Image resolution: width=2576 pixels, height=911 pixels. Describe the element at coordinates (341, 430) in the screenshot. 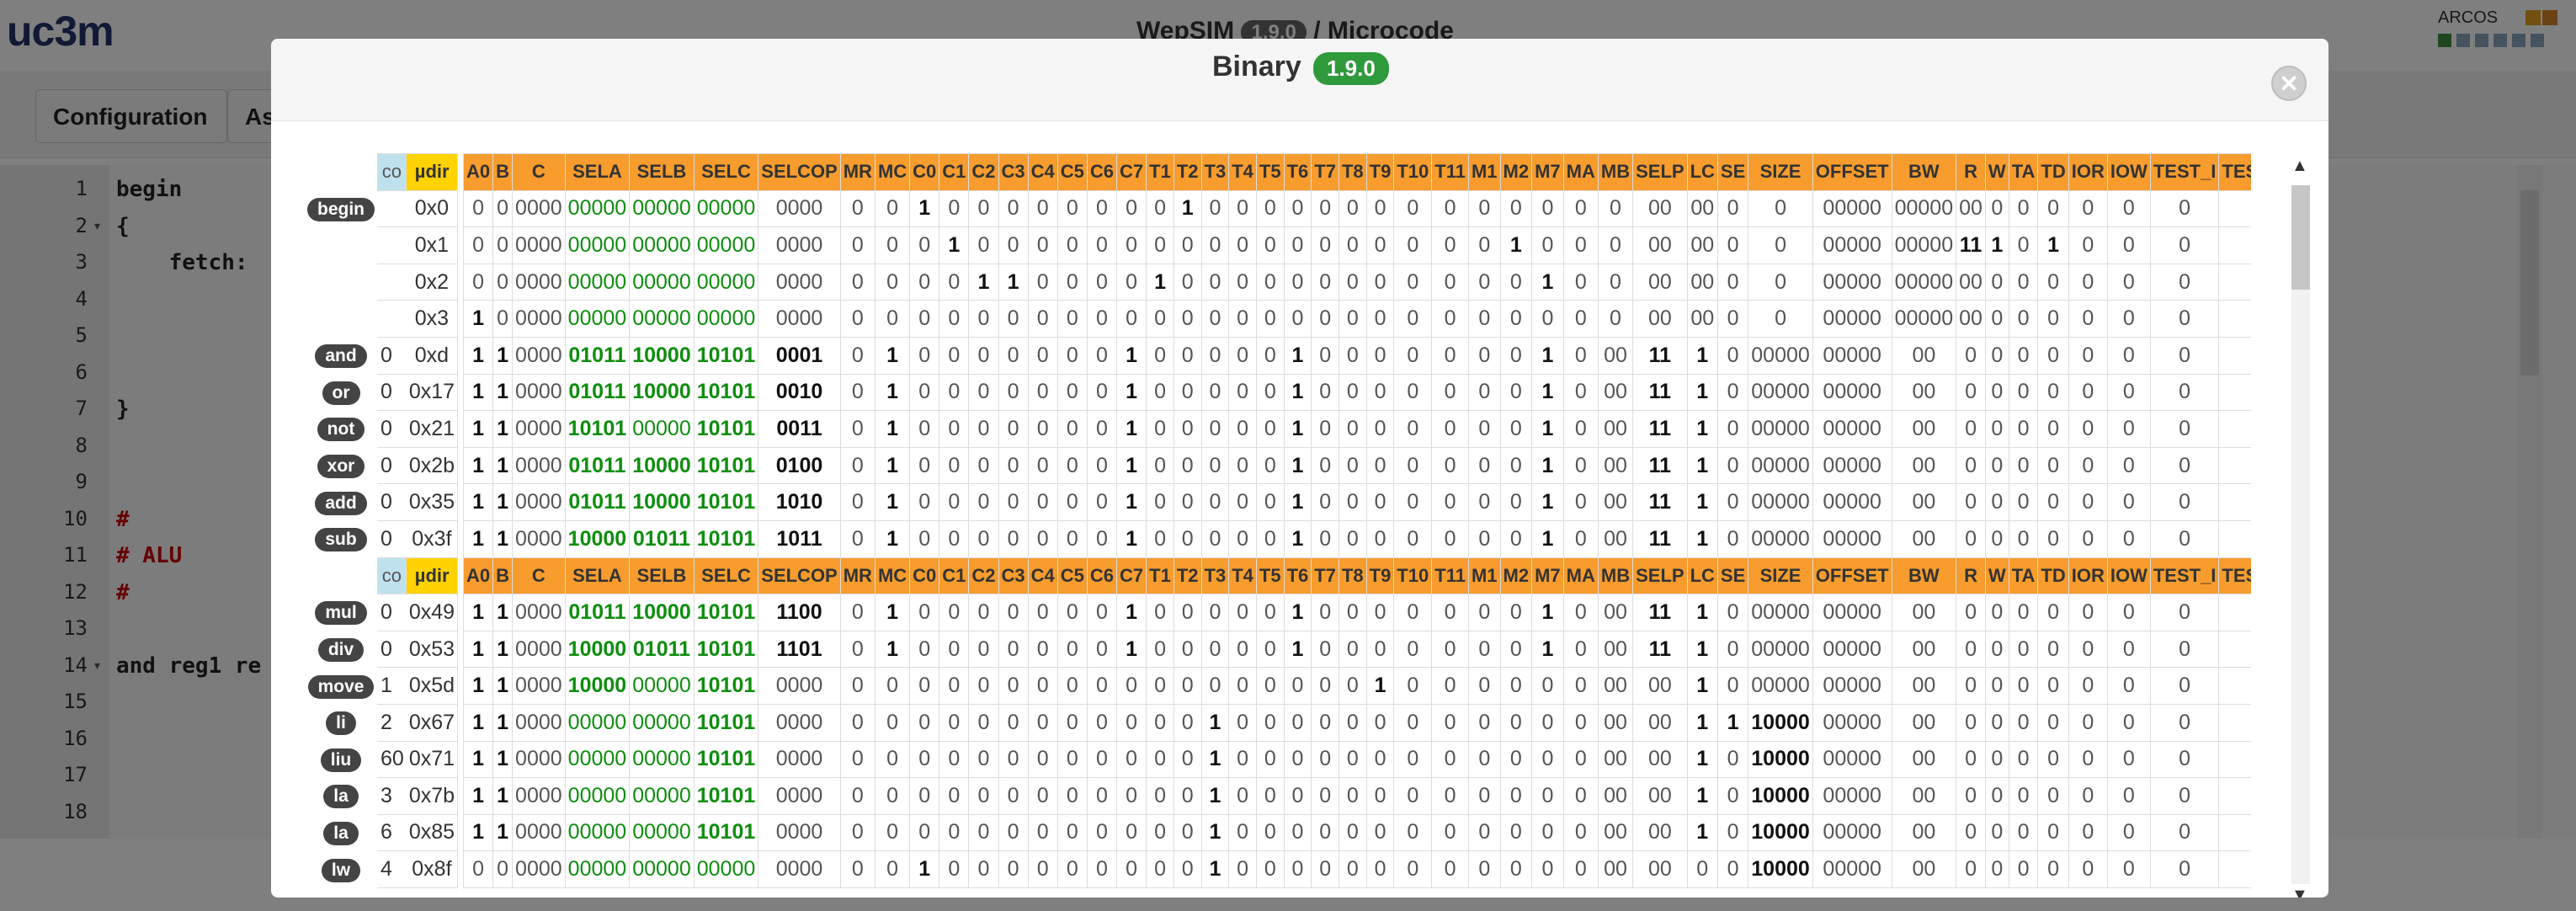

I see `instruction-badge: not` at that location.